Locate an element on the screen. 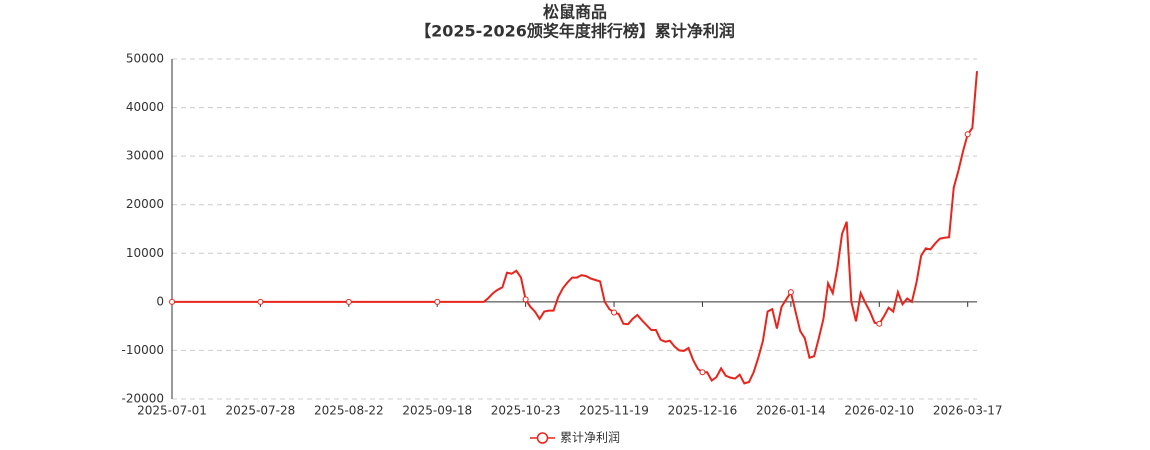 The image size is (1150, 450). y-tick-label: -10000 is located at coordinates (142, 350).